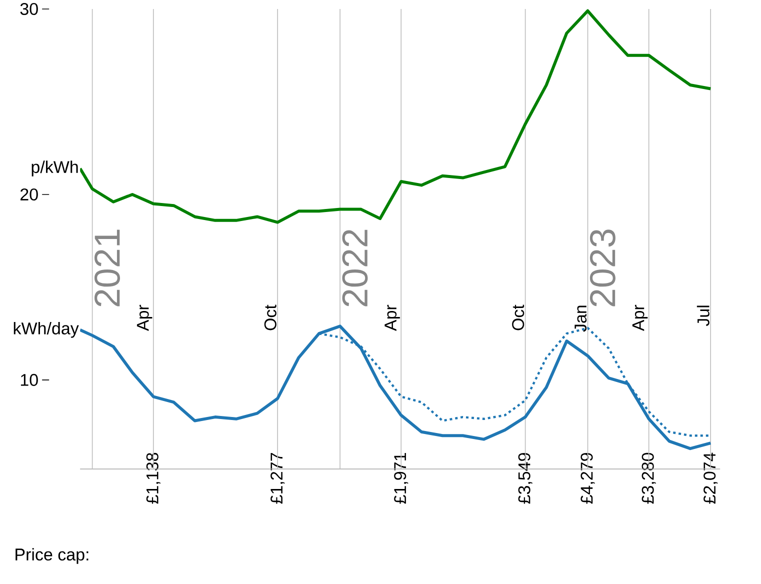  I want to click on x-tick-label: £3,549, so click(525, 478).